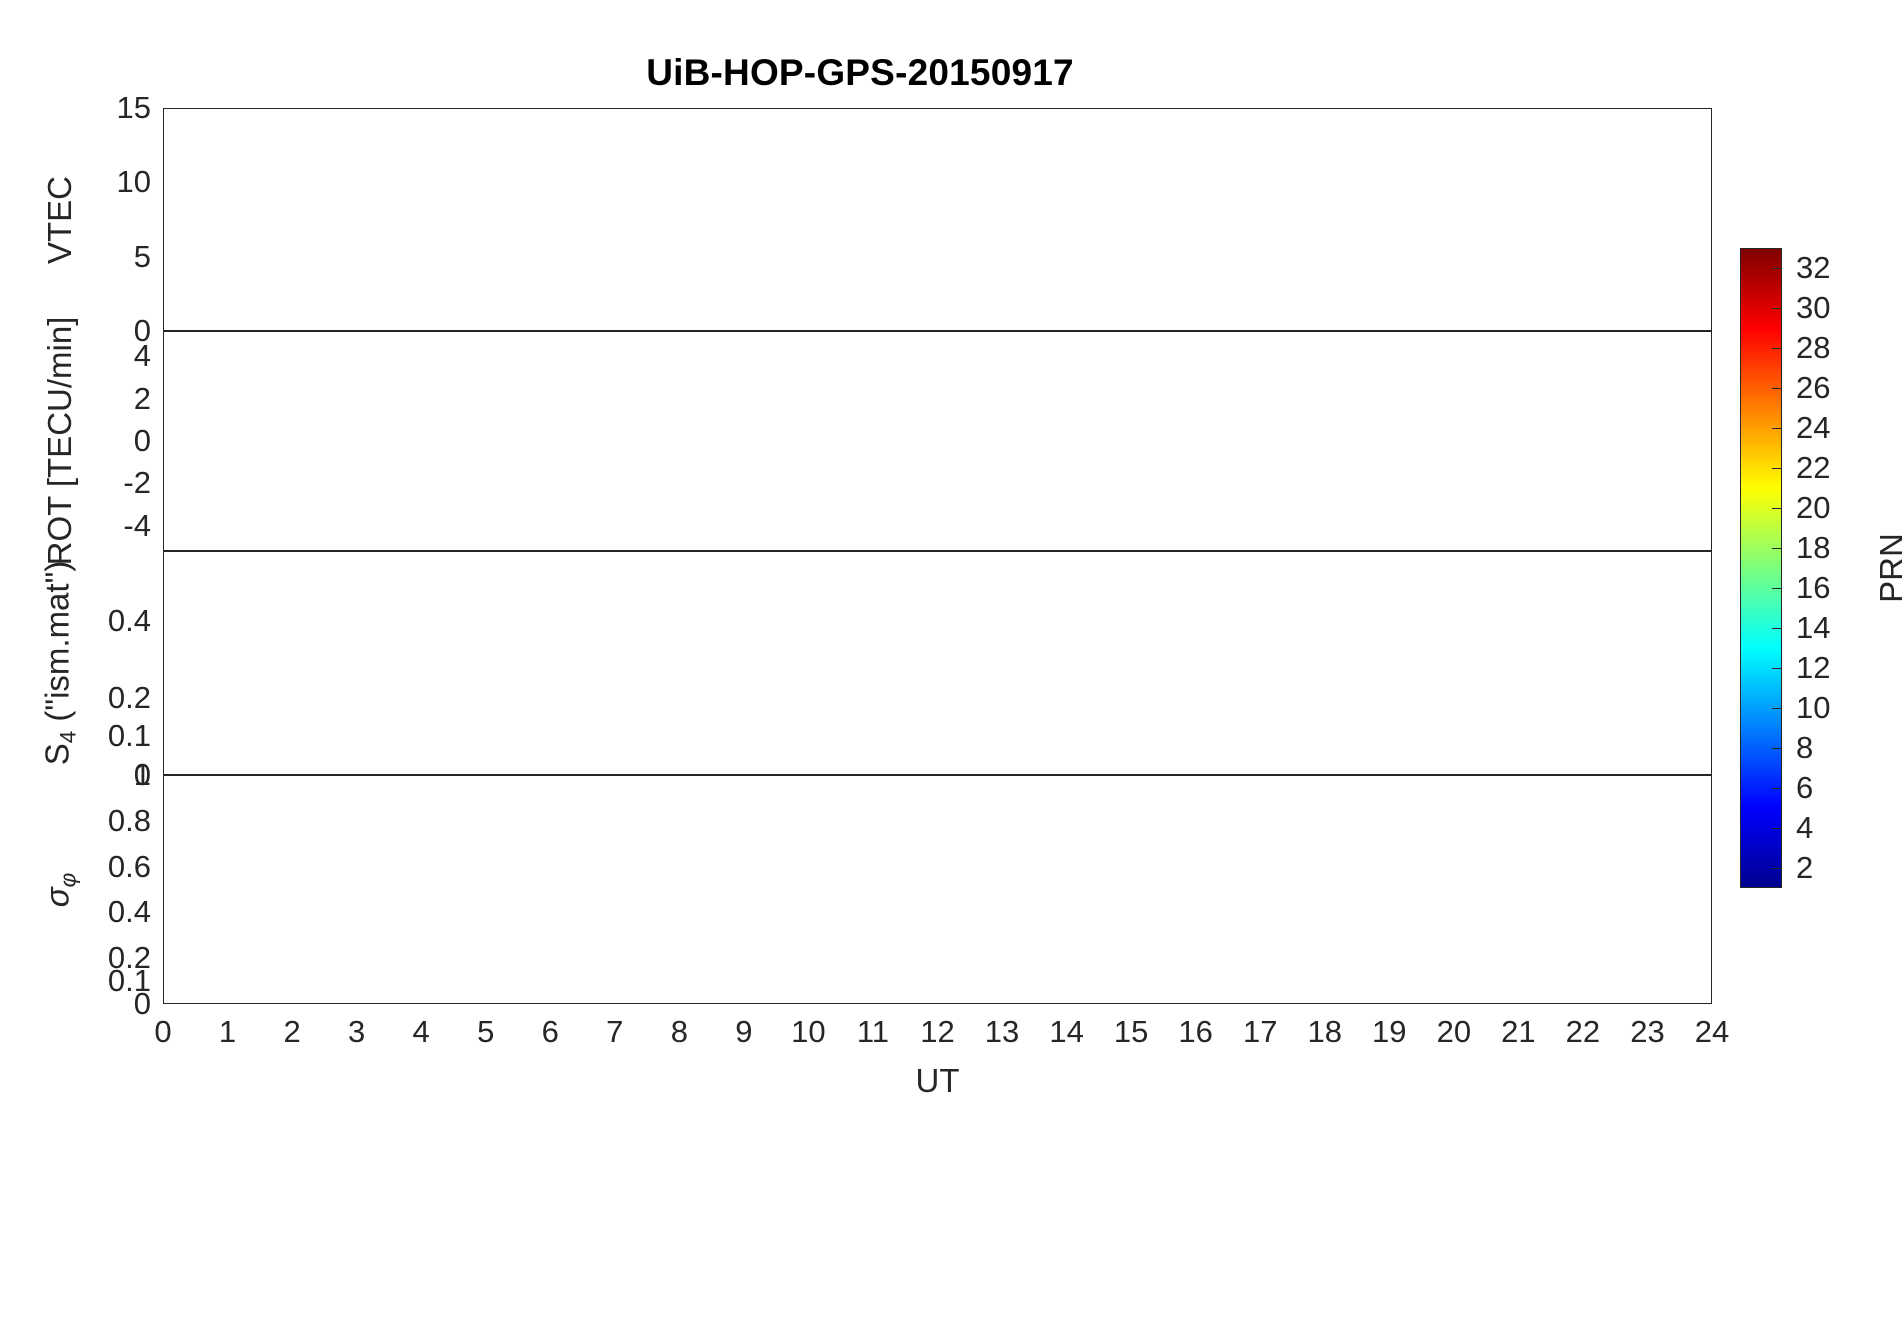 This screenshot has height=1330, width=1902. I want to click on y-axis-label-sigma-phi: σφ, so click(59, 889).